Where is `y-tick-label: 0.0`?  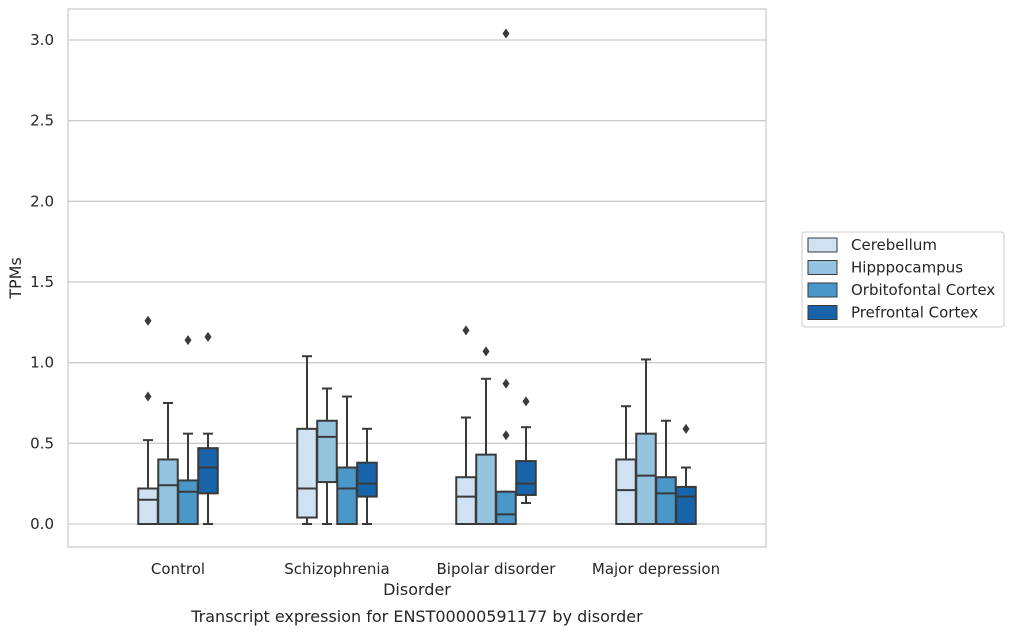
y-tick-label: 0.0 is located at coordinates (42, 524).